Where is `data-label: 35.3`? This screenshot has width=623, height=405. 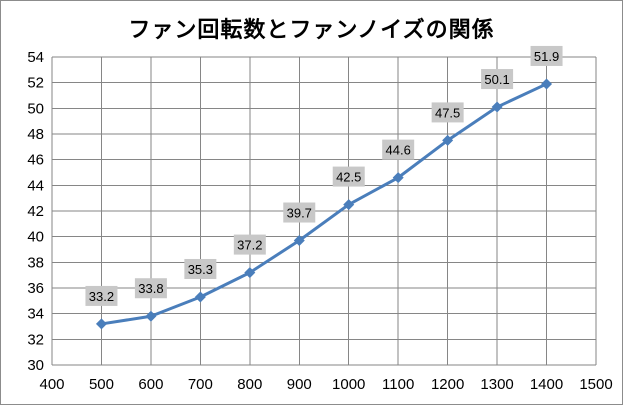
data-label: 35.3 is located at coordinates (200, 269).